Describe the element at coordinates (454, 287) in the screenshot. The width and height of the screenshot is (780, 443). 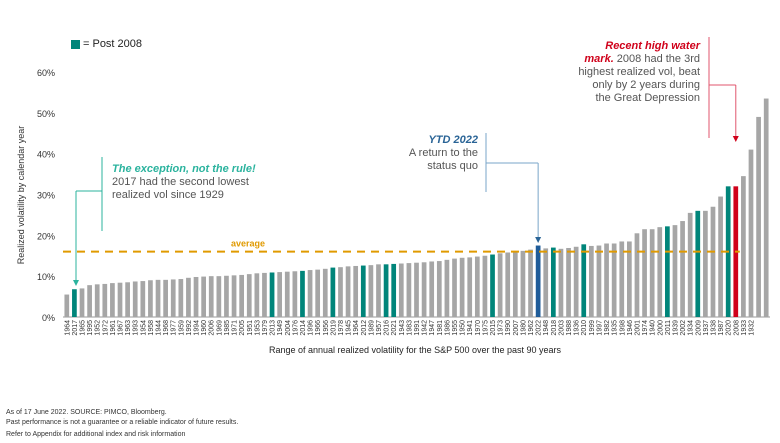
I see `bar-1955` at that location.